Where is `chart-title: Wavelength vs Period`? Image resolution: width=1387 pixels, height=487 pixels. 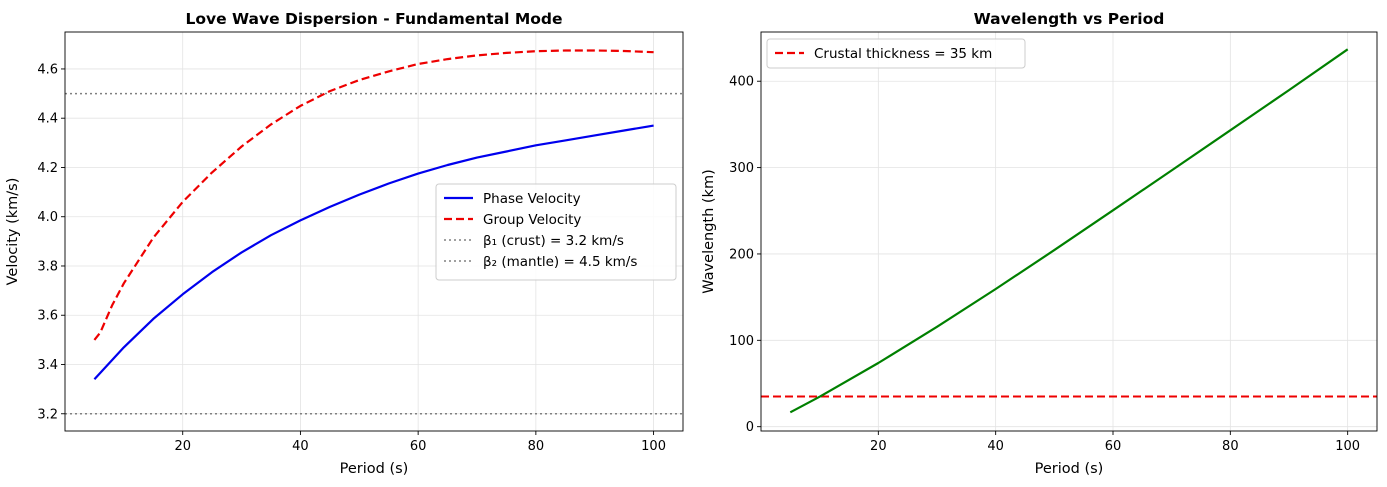
chart-title: Wavelength vs Period is located at coordinates (1069, 19).